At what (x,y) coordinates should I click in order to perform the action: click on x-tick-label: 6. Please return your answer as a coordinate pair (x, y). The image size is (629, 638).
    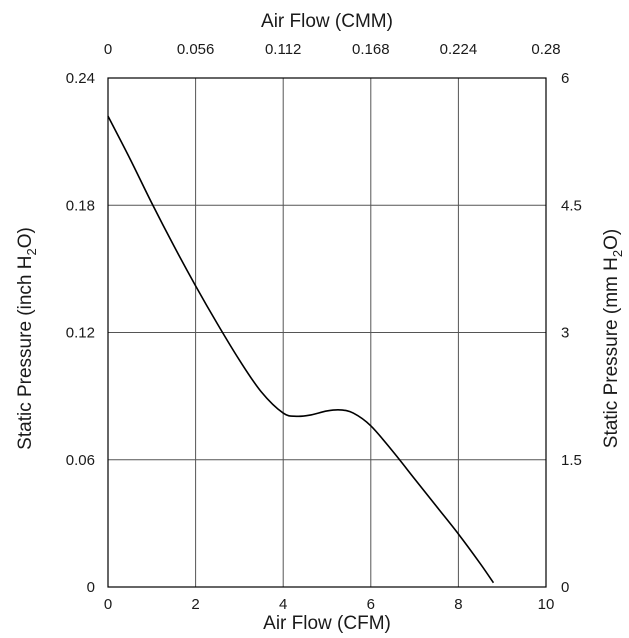
    Looking at the image, I should click on (371, 604).